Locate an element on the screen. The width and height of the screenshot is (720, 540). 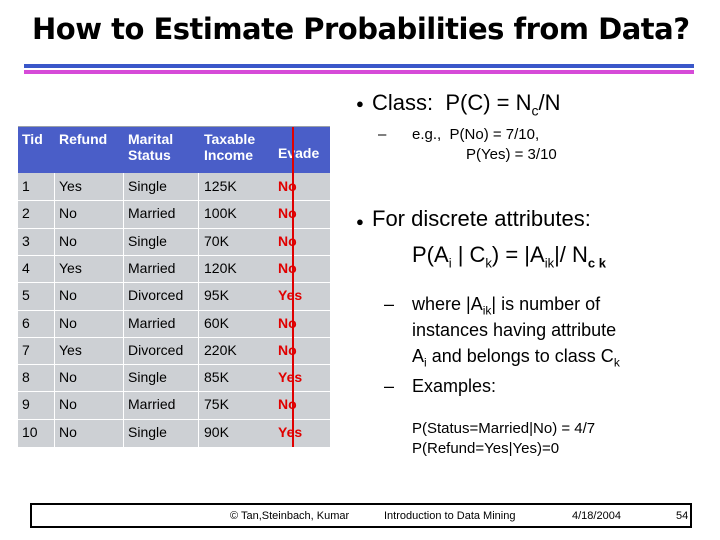
table-row: 6 No Married 60K No is located at coordinates (174, 323).